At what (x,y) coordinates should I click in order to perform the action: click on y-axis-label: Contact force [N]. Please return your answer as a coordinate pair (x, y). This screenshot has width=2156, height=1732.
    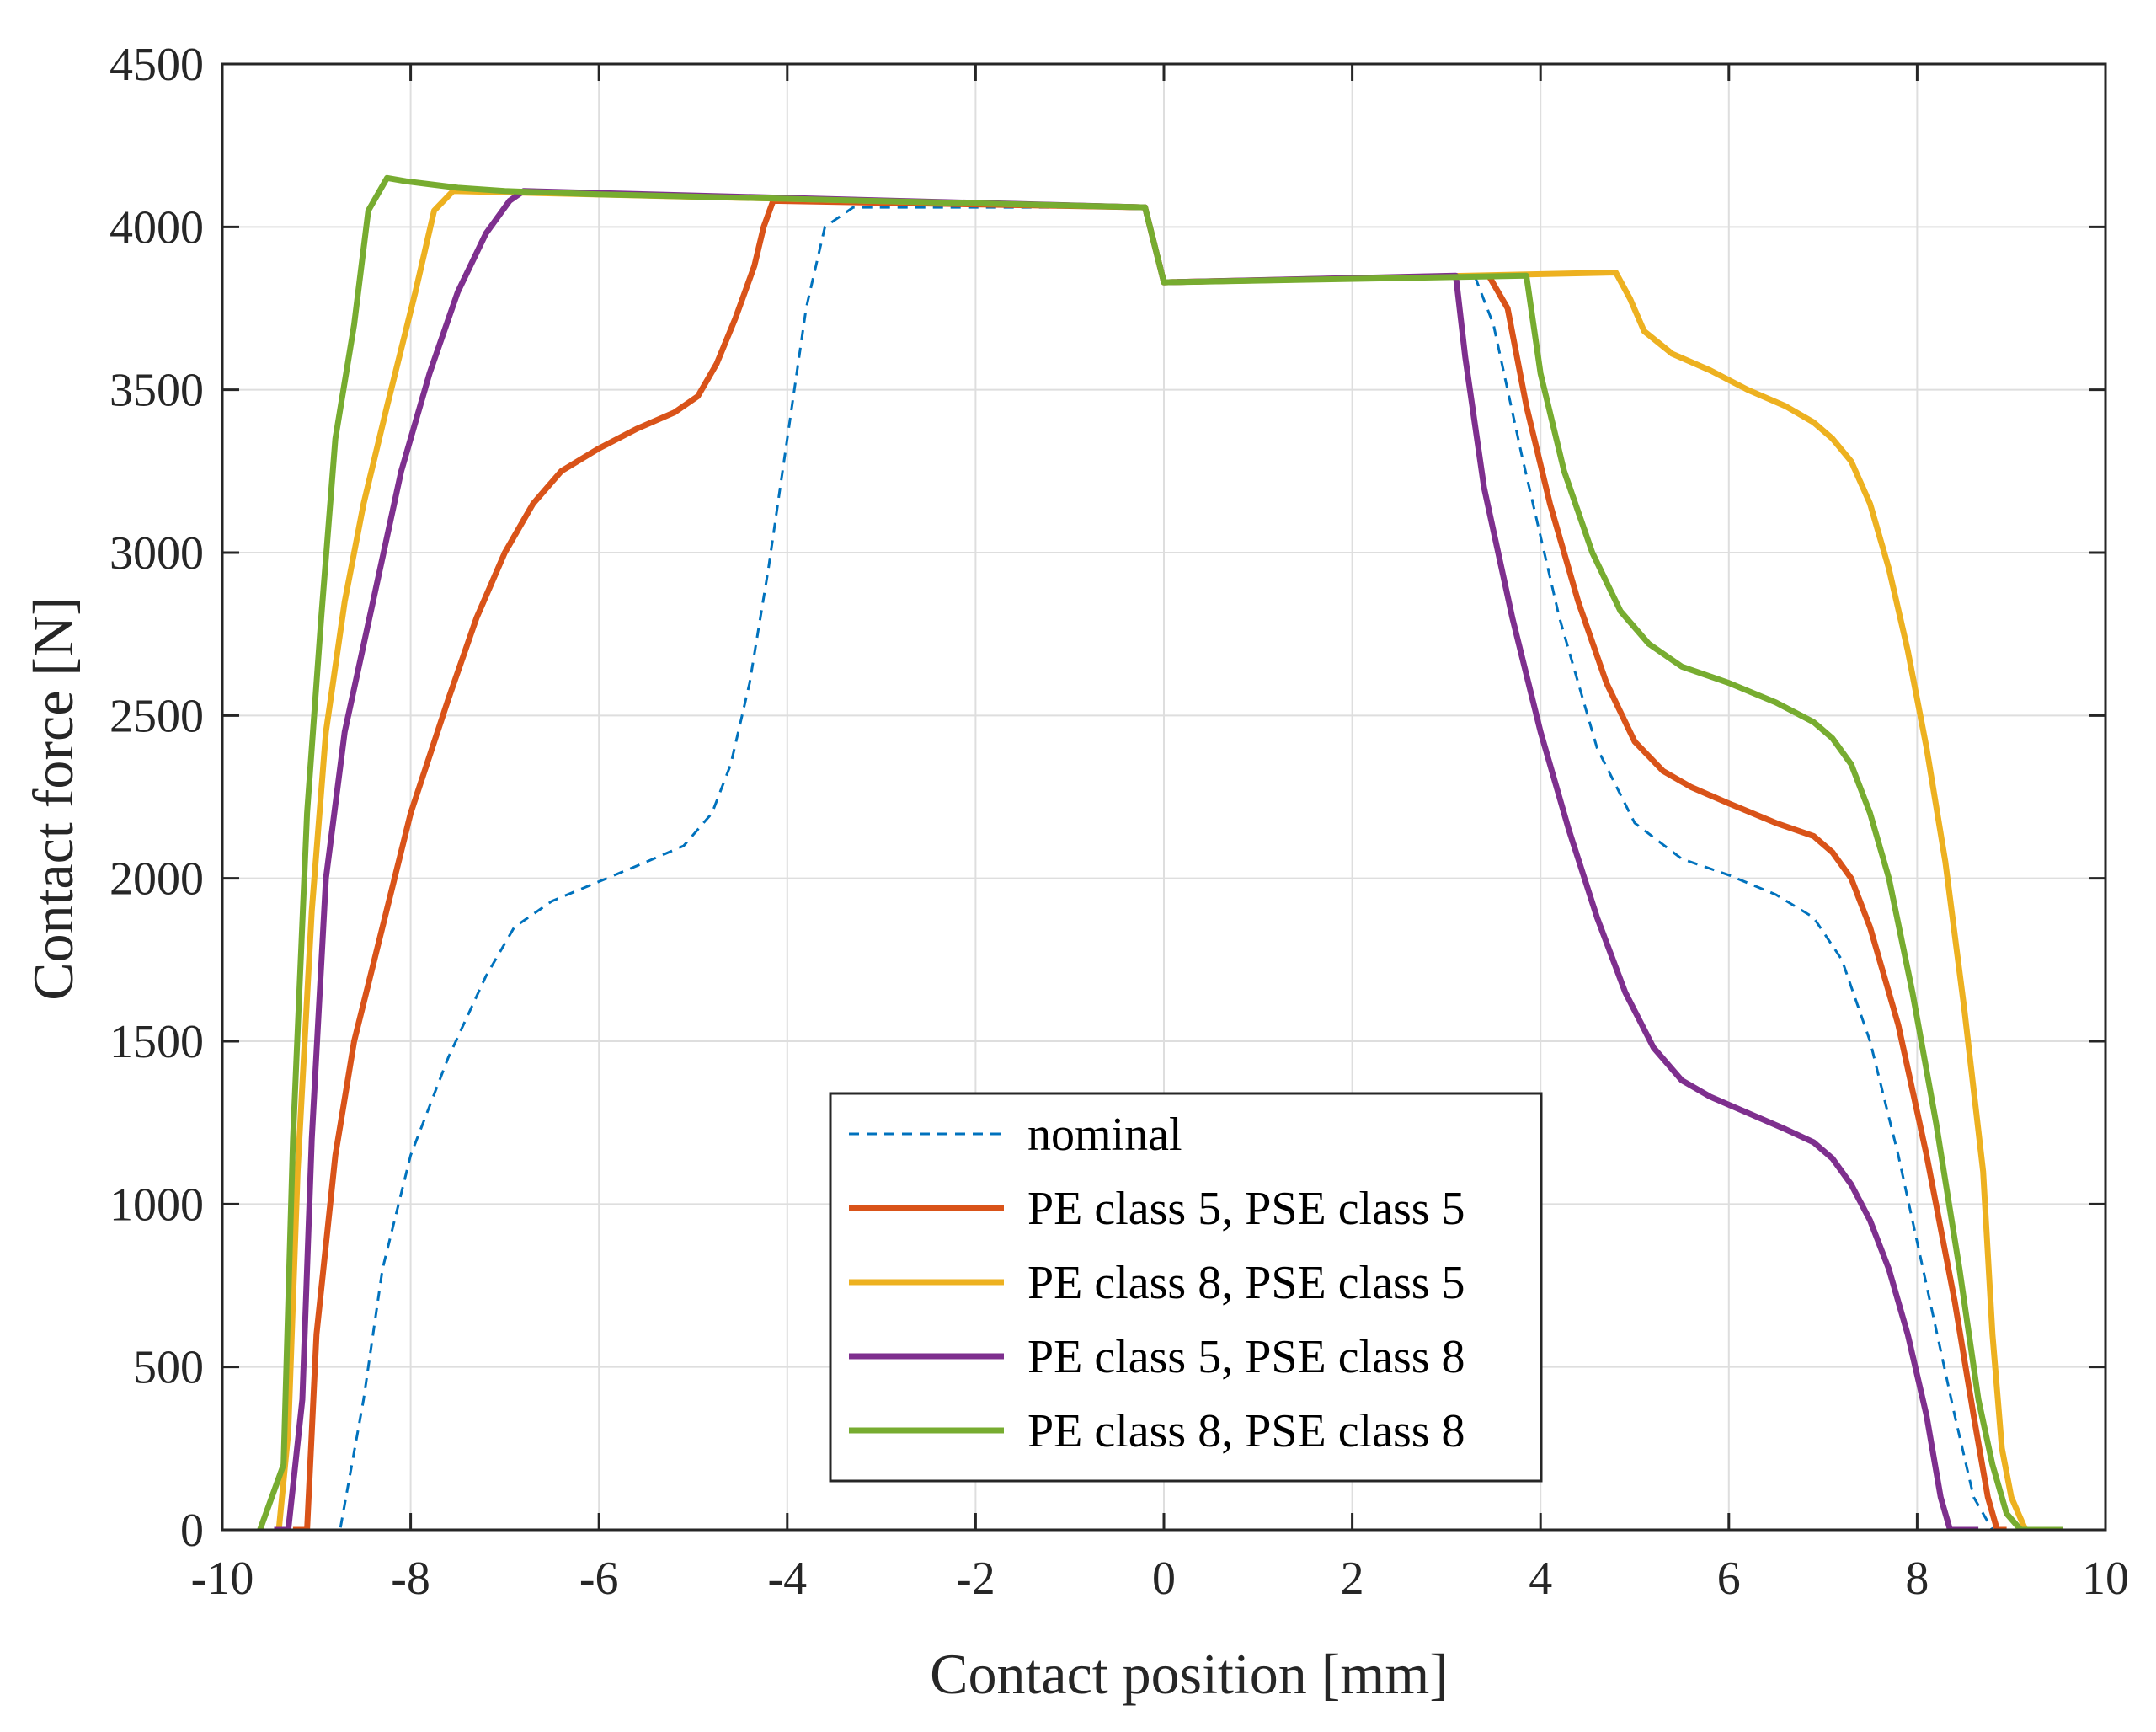
    Looking at the image, I should click on (53, 798).